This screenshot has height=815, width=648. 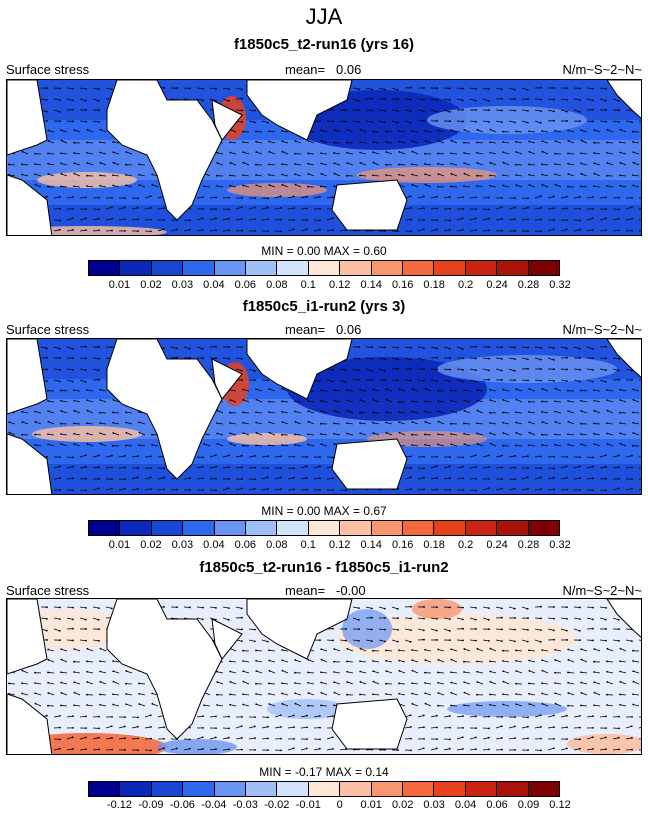 What do you see at coordinates (277, 805) in the screenshot?
I see `colorbar-tick-label: -0.02` at bounding box center [277, 805].